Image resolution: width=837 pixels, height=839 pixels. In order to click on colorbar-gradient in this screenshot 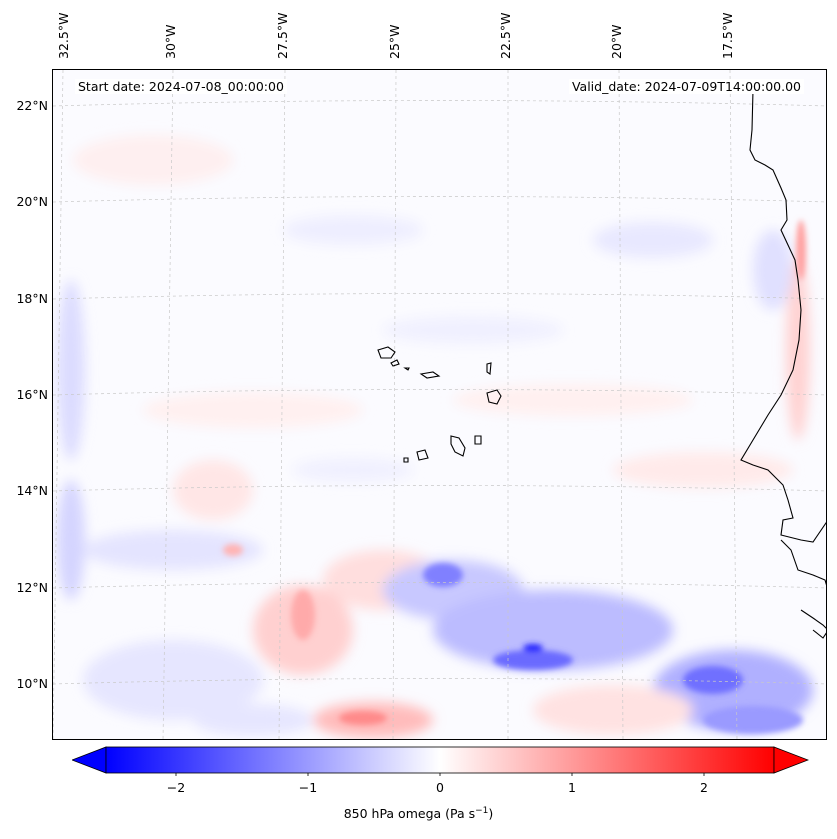, I will do `click(440, 760)`.